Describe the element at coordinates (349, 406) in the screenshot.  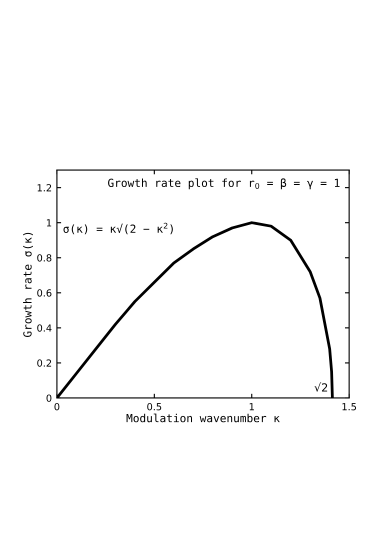
I see `x-tick-label: 1.5` at that location.